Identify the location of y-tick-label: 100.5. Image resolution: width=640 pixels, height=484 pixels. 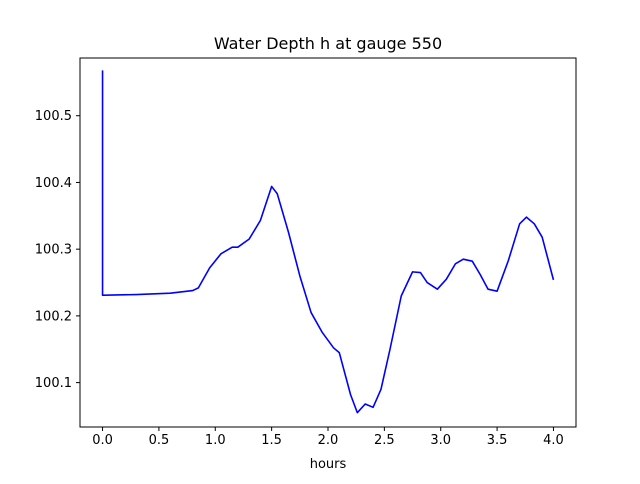
(53, 116).